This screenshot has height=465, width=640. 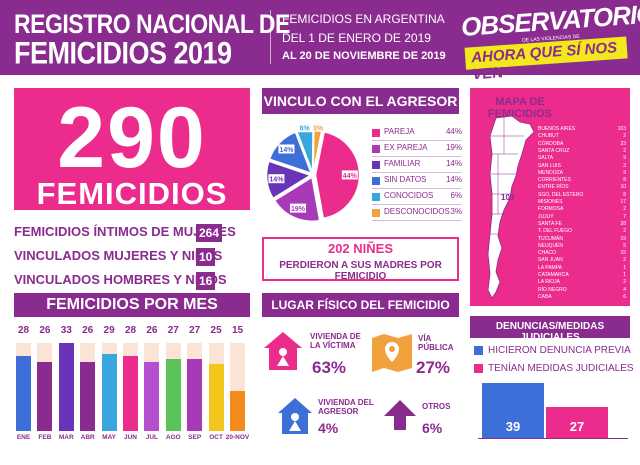 I want to click on month-bar-may, so click(x=109, y=392).